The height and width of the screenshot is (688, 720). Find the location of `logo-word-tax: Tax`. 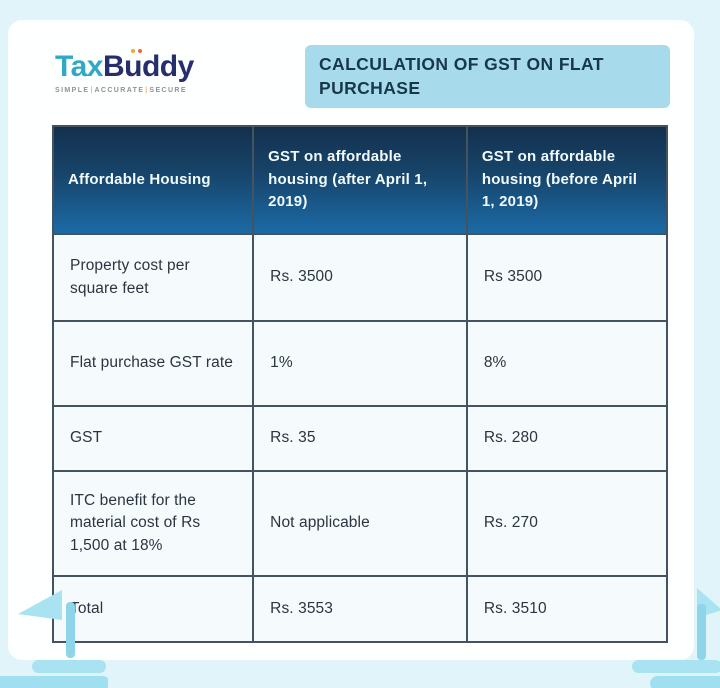

logo-word-tax: Tax is located at coordinates (79, 66).